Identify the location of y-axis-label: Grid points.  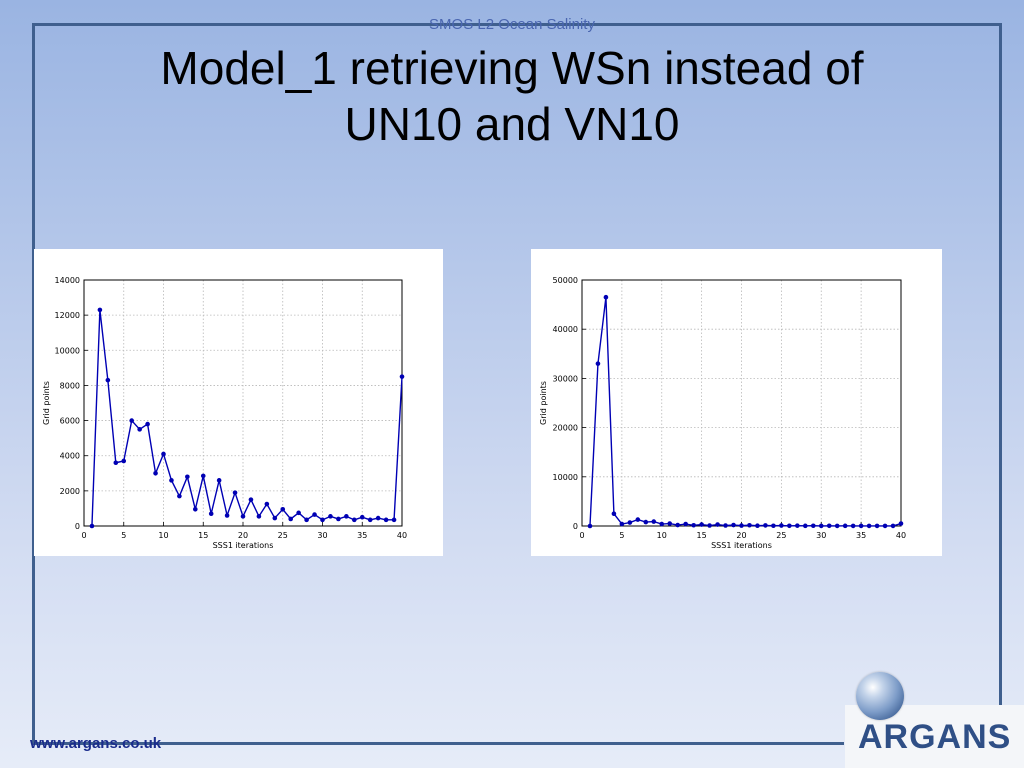
(46, 403).